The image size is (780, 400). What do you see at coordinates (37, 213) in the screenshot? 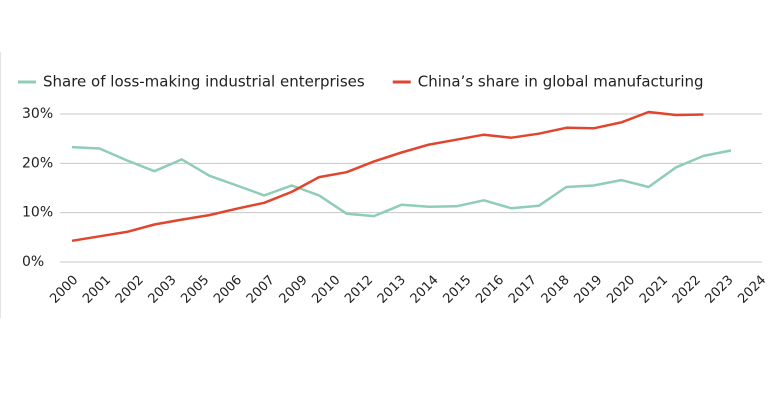
I see `y-tick-label: 10%` at bounding box center [37, 213].